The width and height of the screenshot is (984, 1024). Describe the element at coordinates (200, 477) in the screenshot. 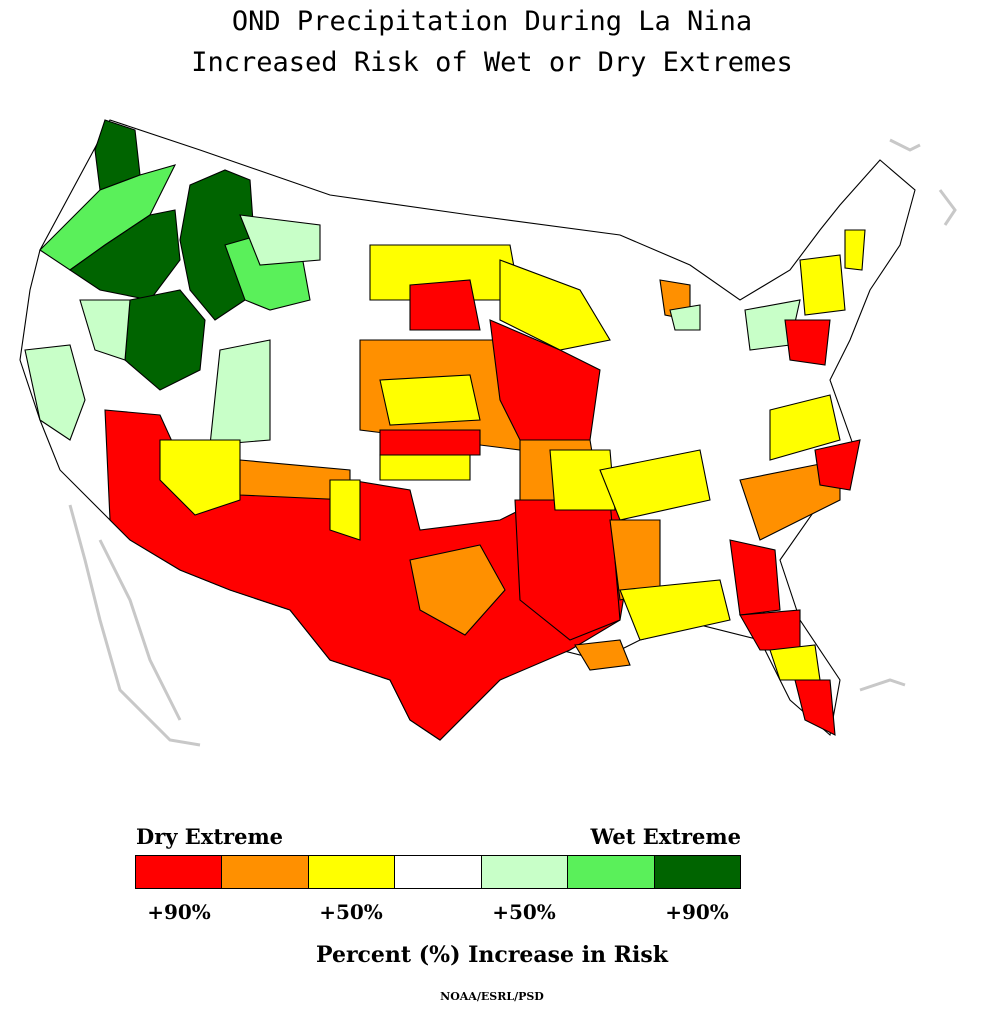

I see `region-az-yellow` at that location.